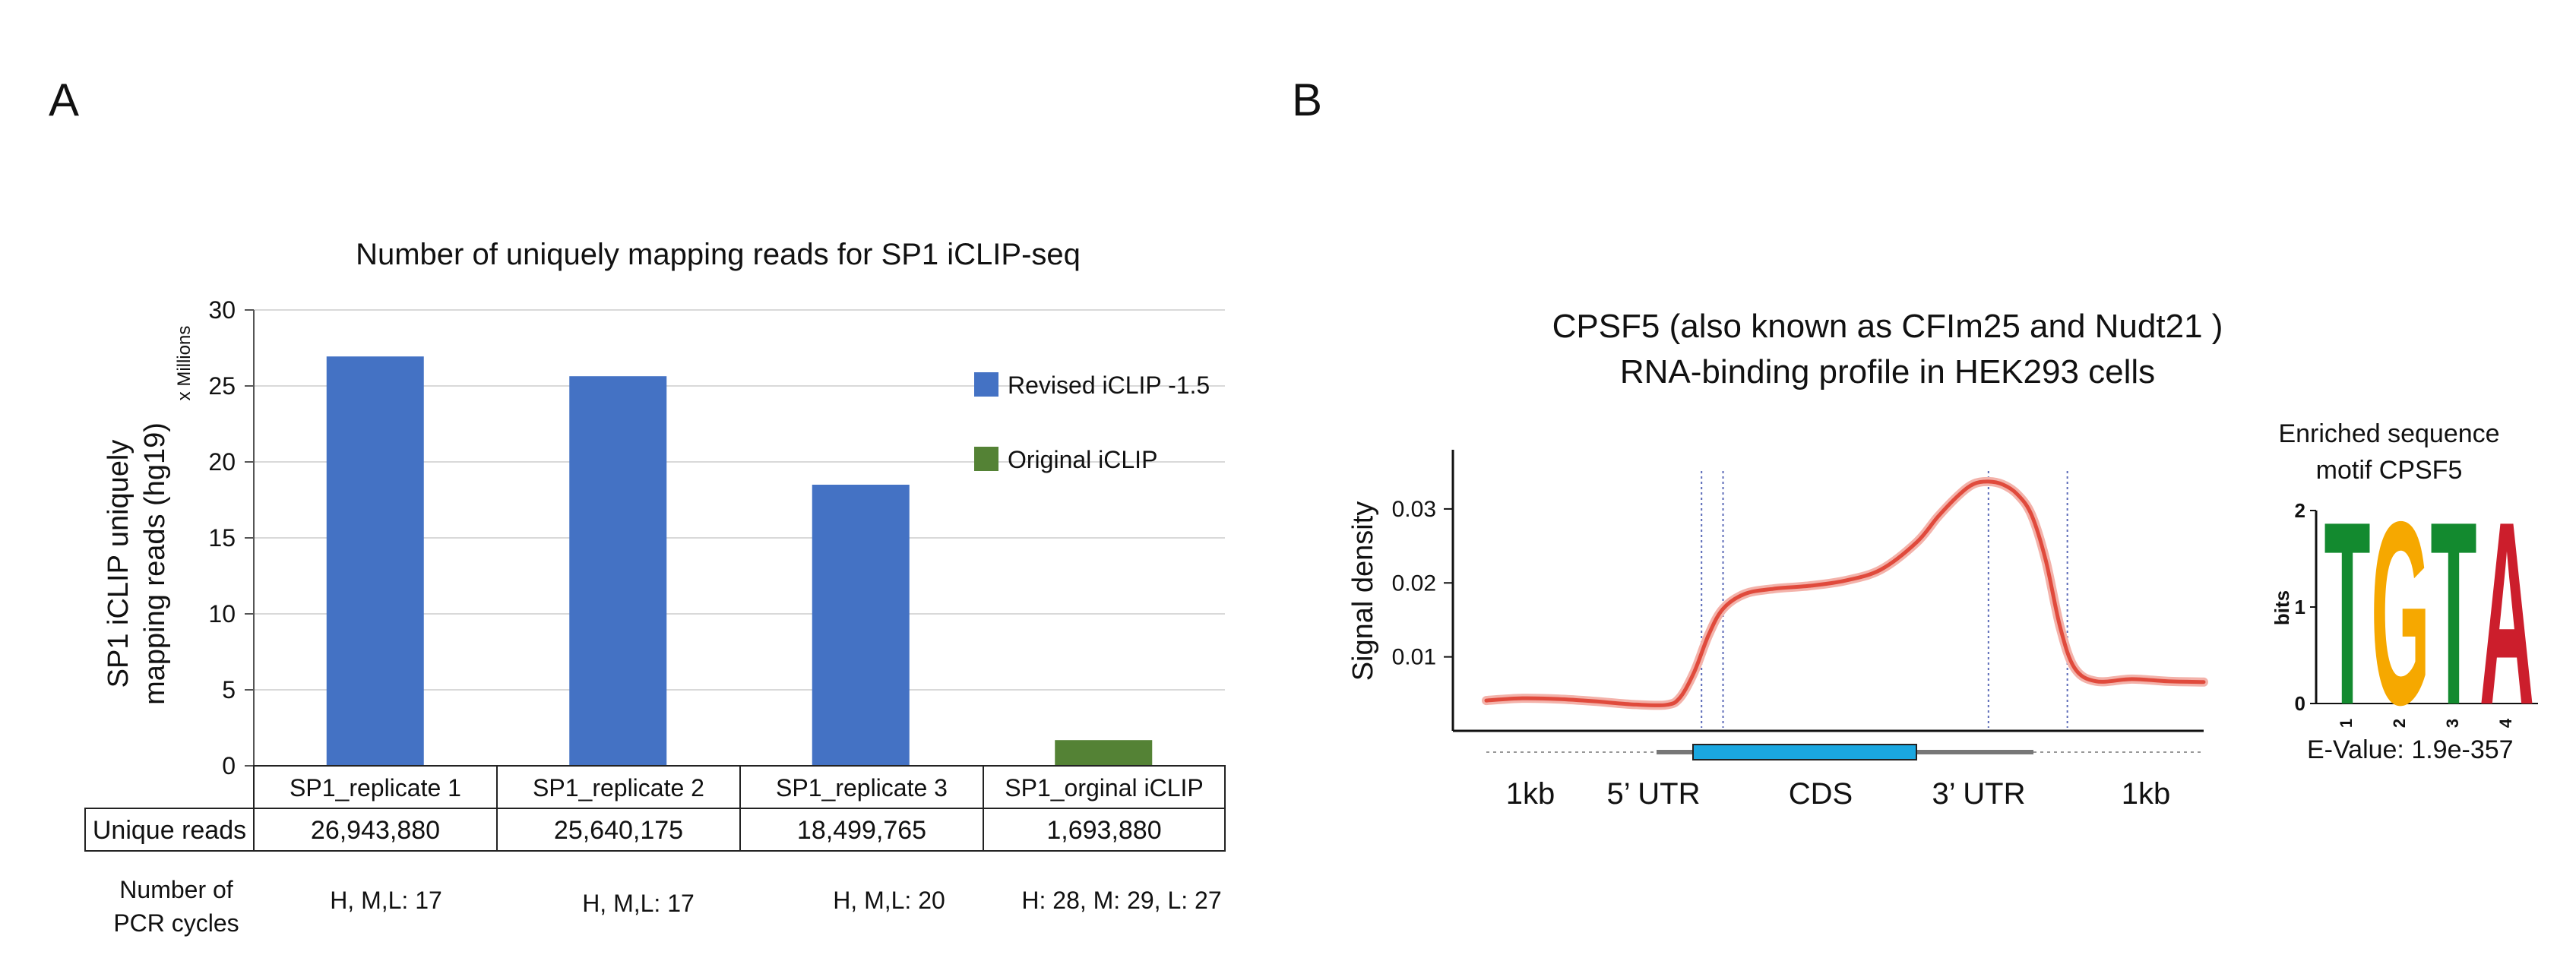 The image size is (2576, 977). Describe the element at coordinates (1804, 752) in the screenshot. I see `cds-box` at that location.